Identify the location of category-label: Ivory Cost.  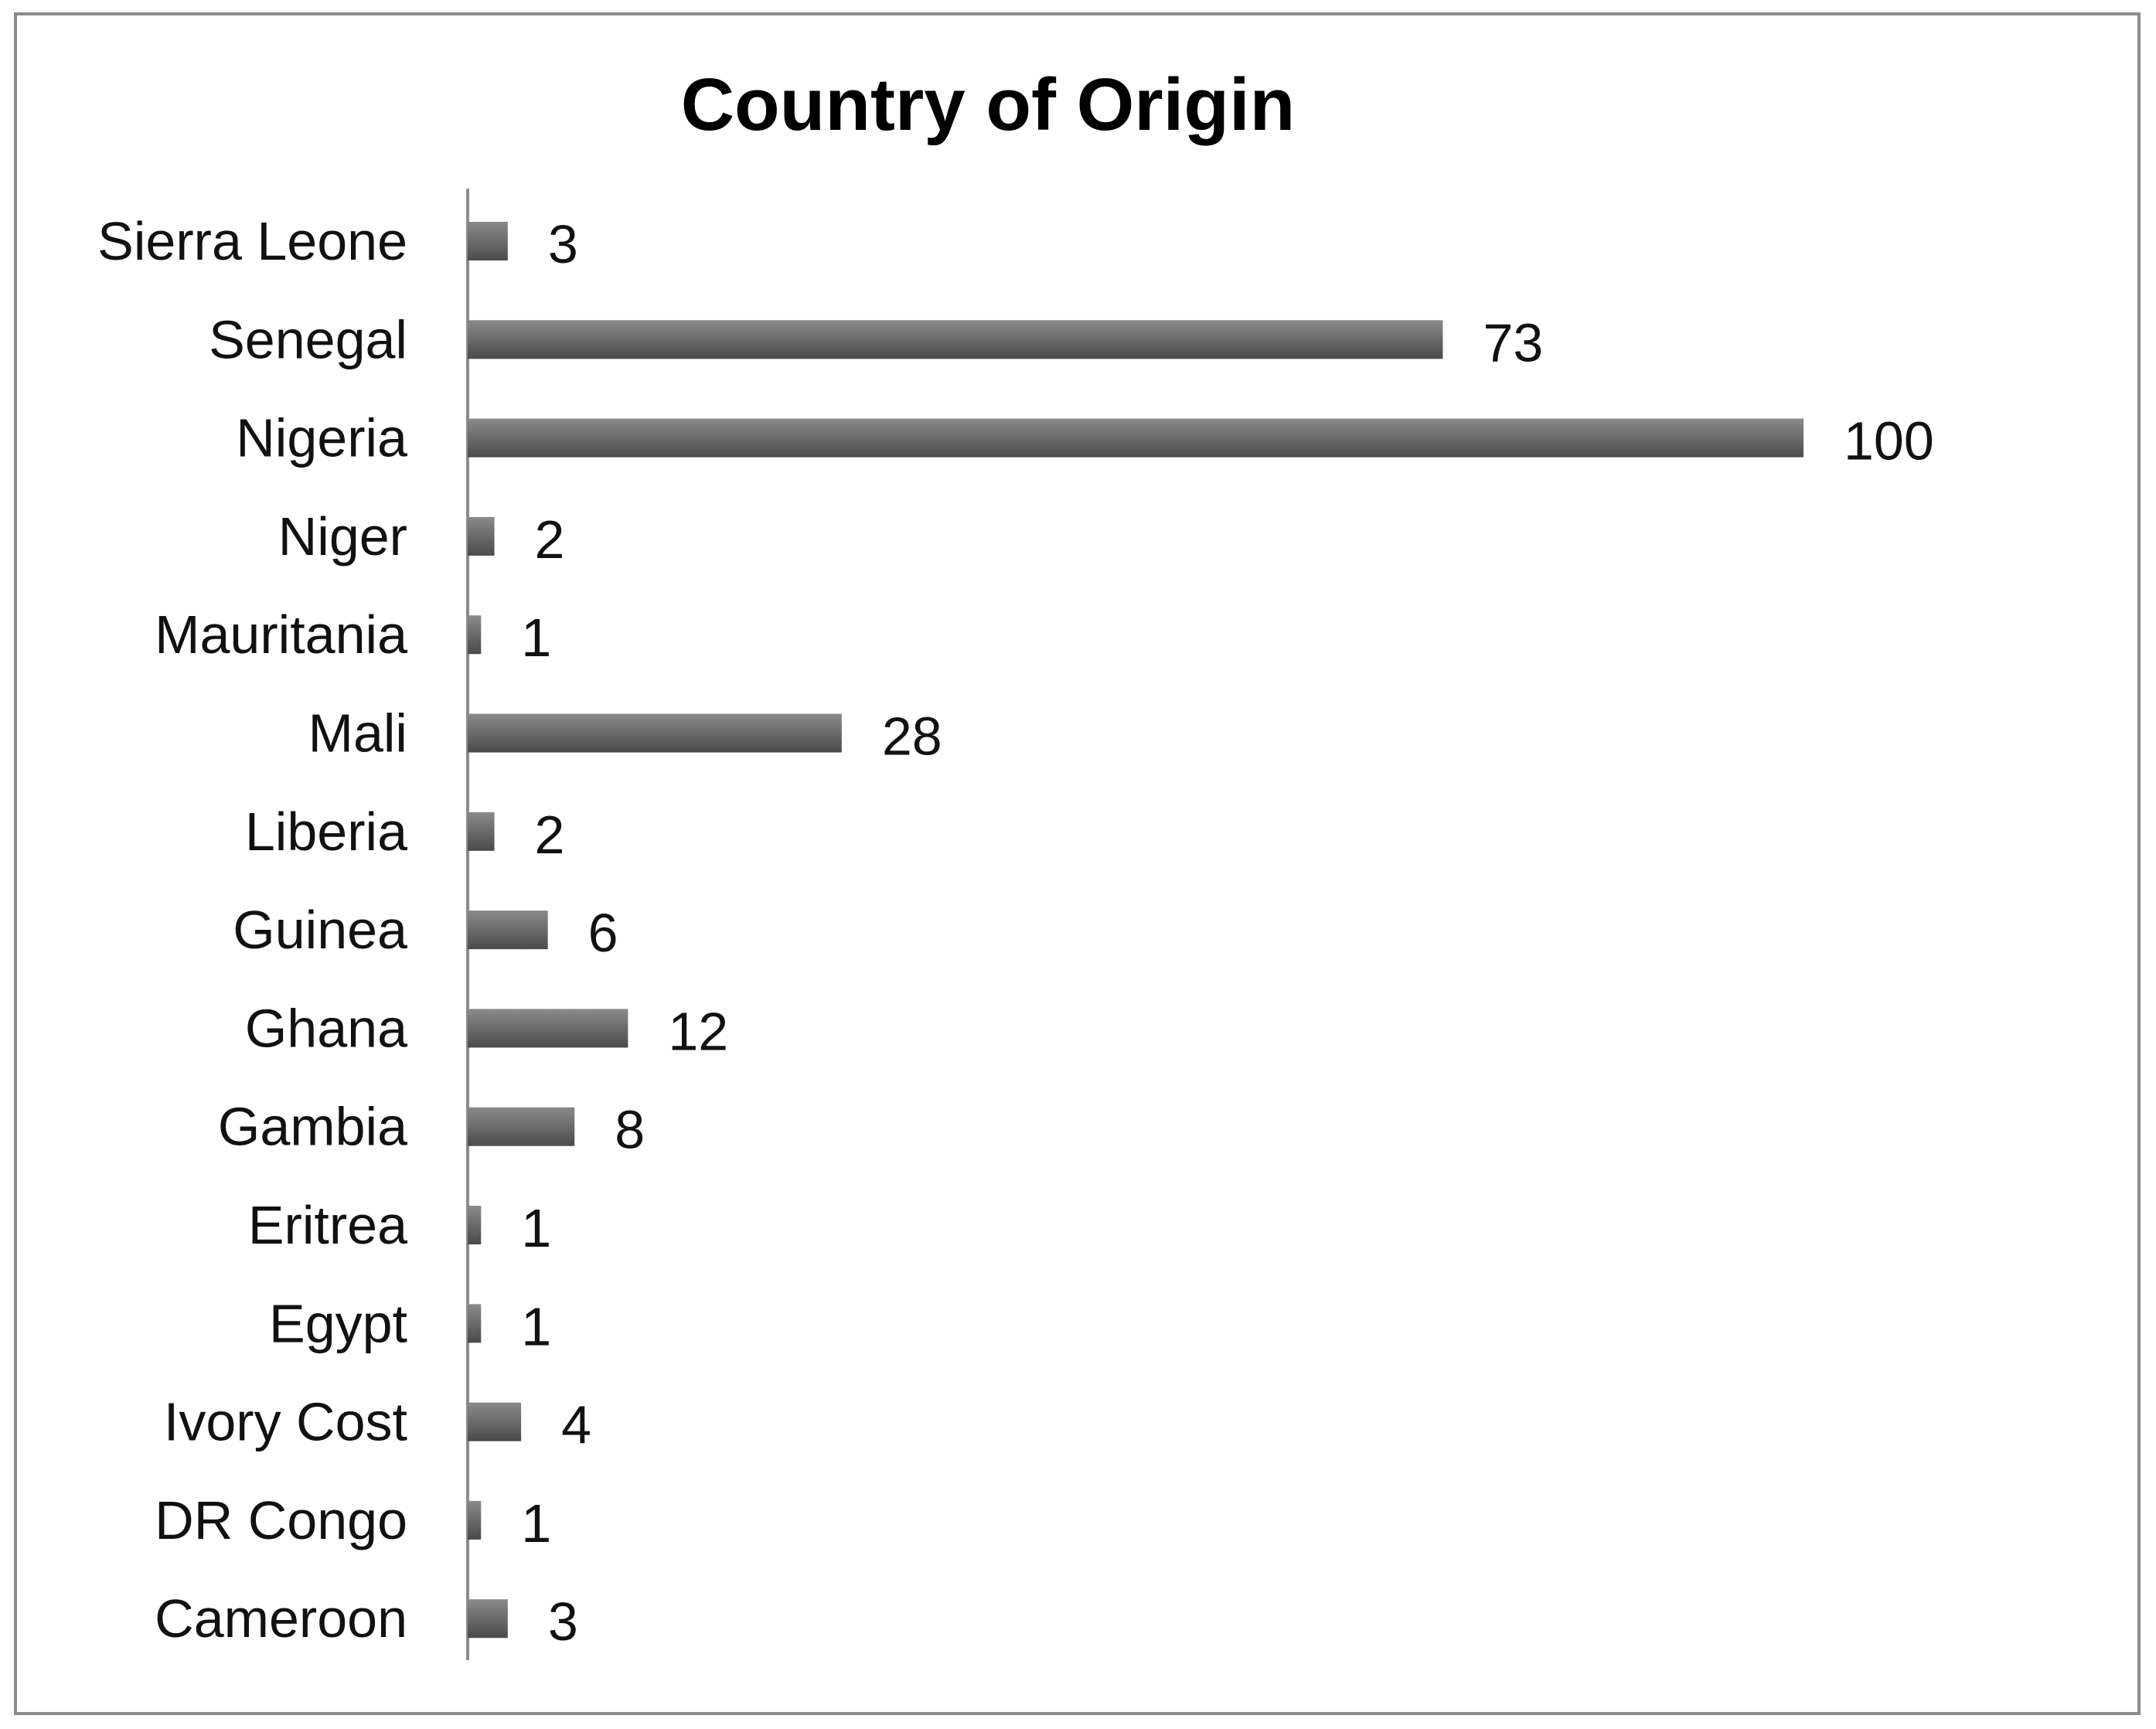
(285, 1422).